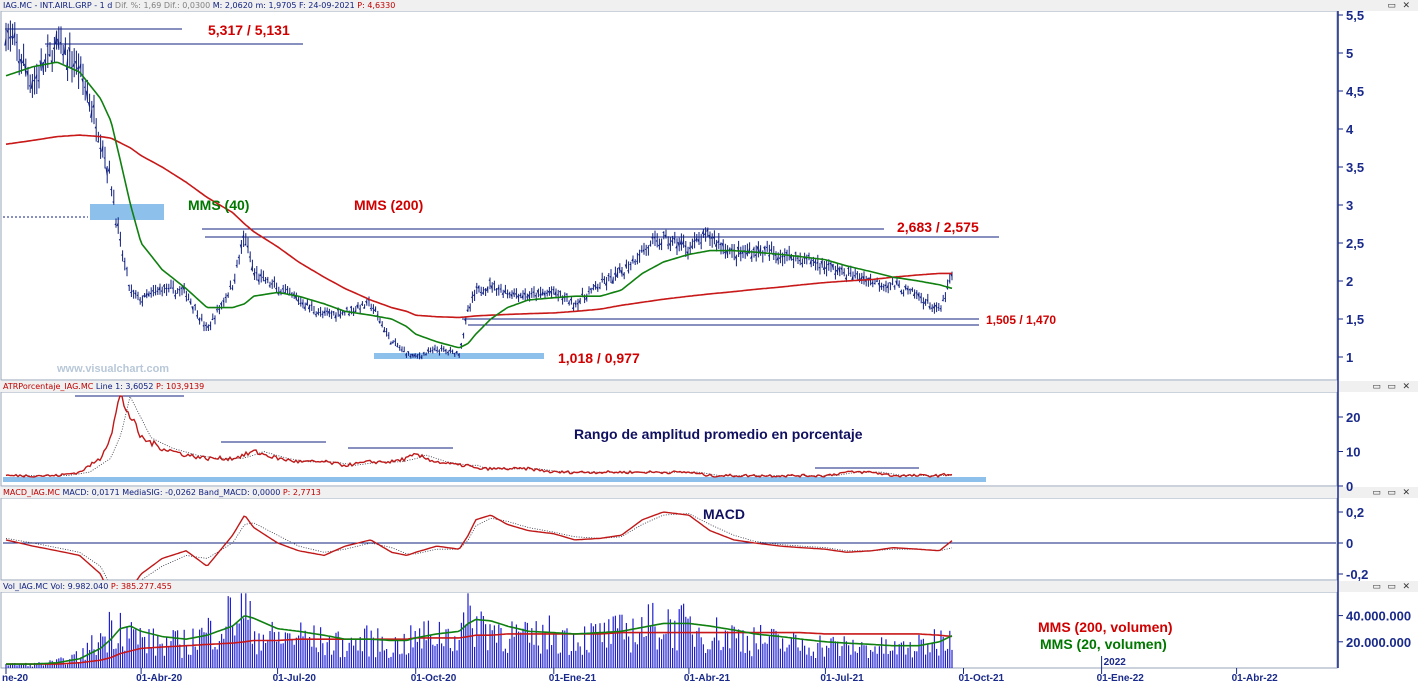 The height and width of the screenshot is (683, 1418). Describe the element at coordinates (124, 386) in the screenshot. I see `atr-values: Line 1: 3,6052` at that location.